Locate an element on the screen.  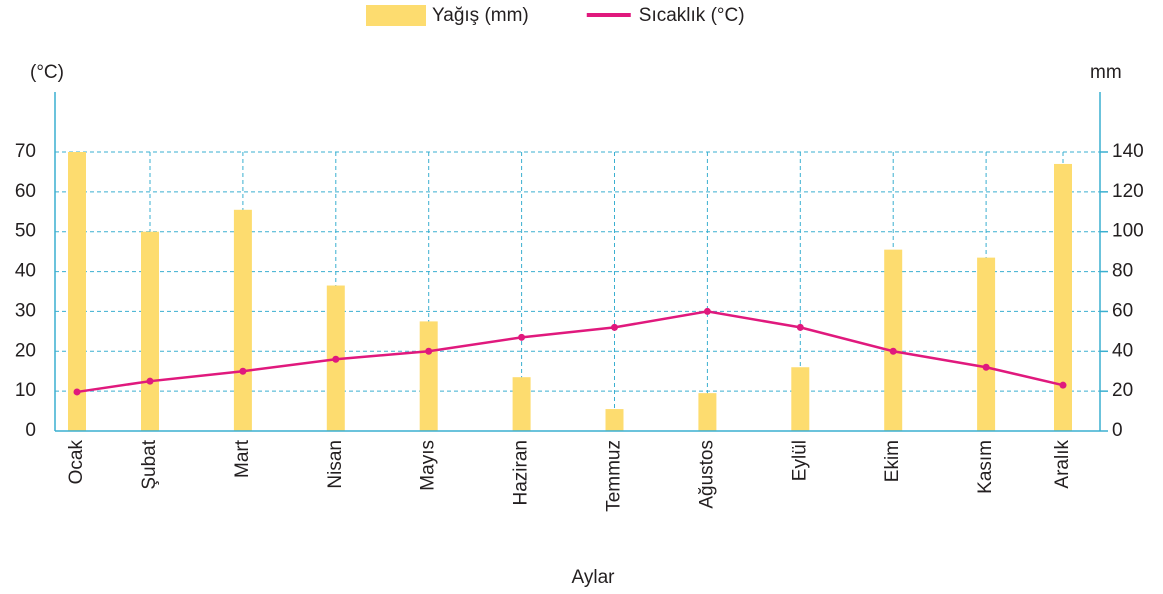
x-tick-label: Aralık is located at coordinates (1062, 464).